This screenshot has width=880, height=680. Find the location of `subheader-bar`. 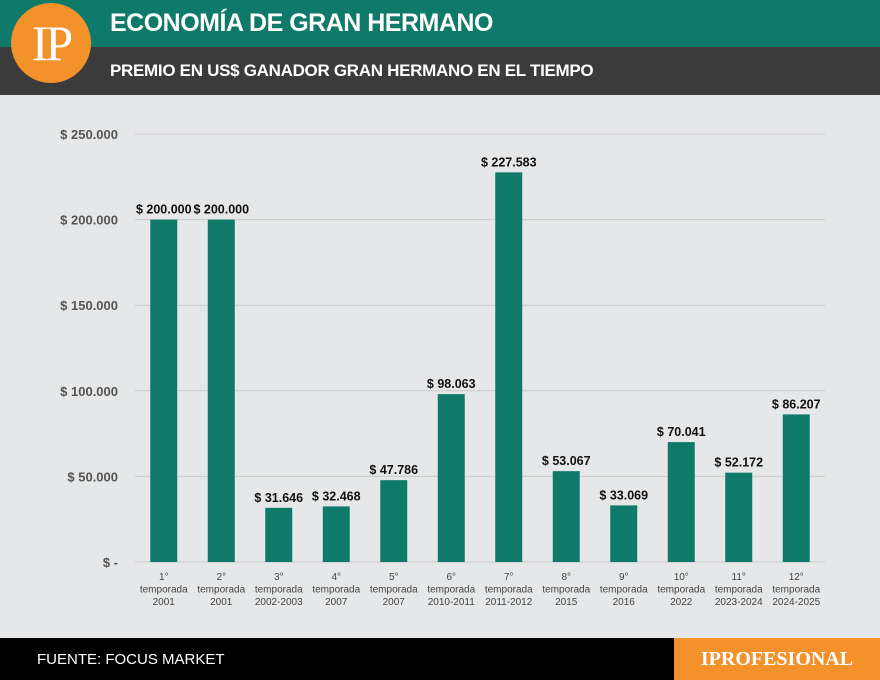

subheader-bar is located at coordinates (440, 71).